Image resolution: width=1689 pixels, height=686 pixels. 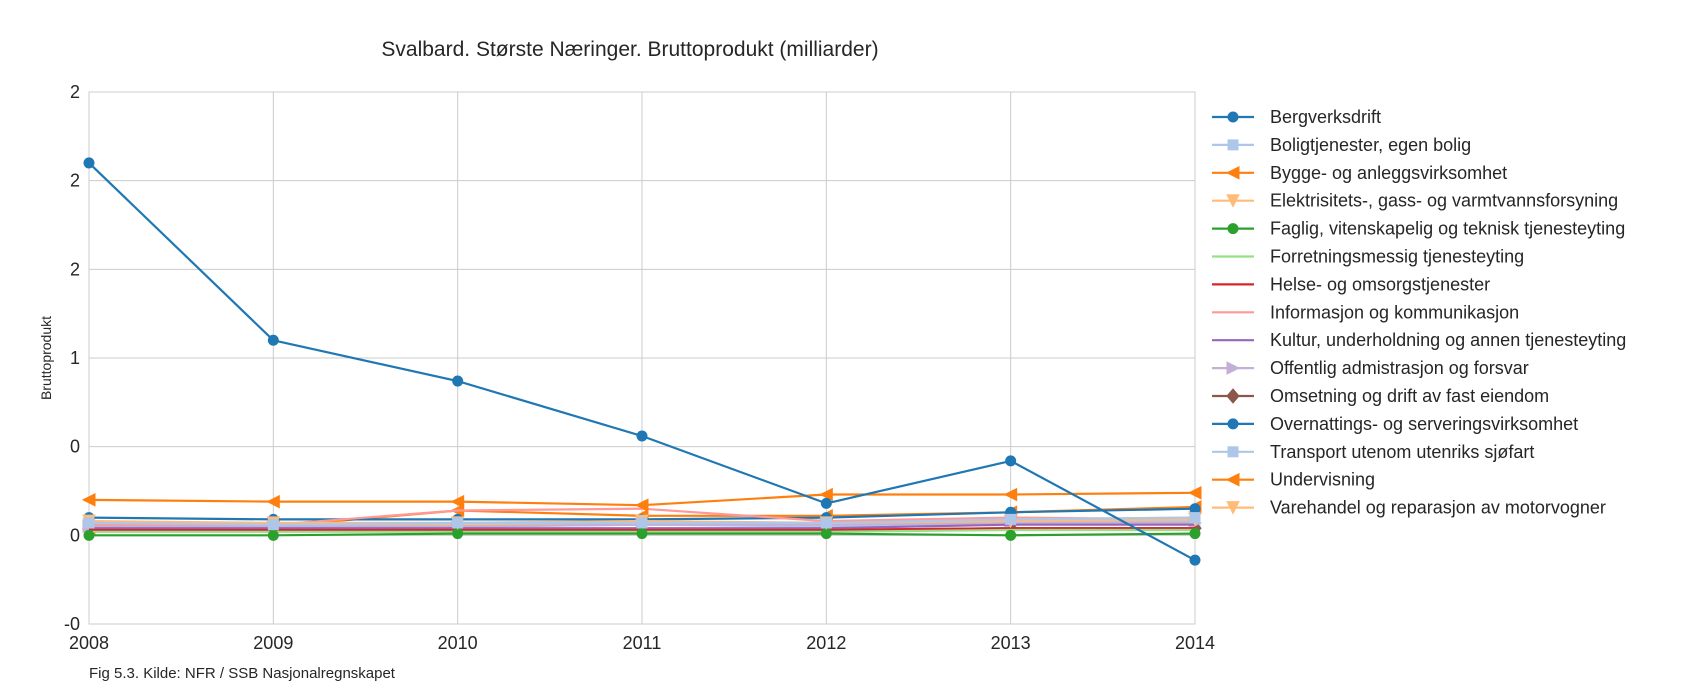 What do you see at coordinates (458, 643) in the screenshot?
I see `x-tick-label: 2010` at bounding box center [458, 643].